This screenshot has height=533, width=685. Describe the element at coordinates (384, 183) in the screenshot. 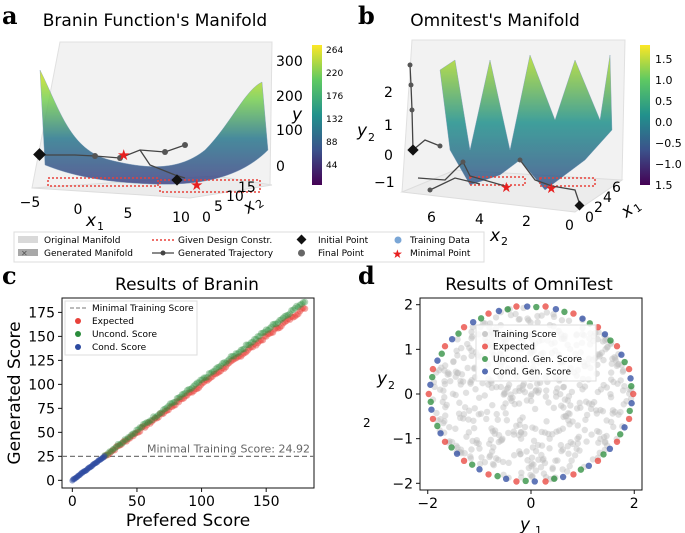

I see `b-y-tick: −1` at that location.